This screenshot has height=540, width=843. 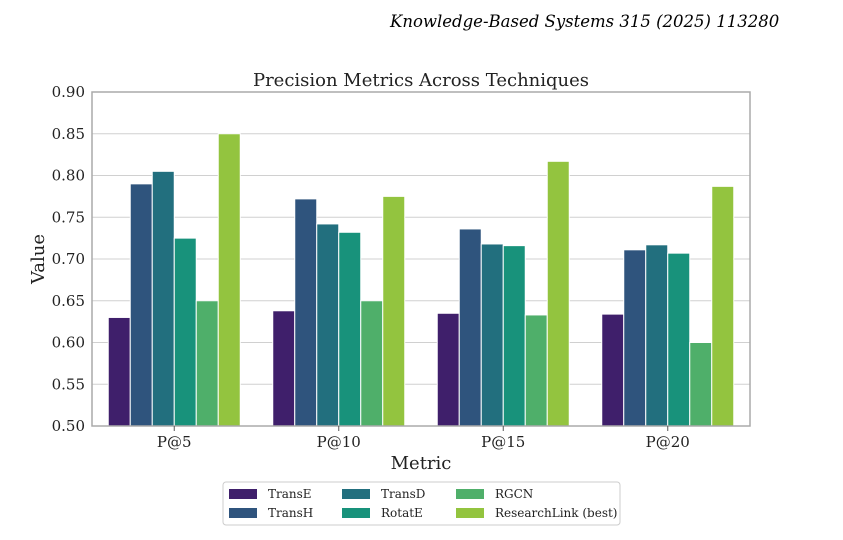 What do you see at coordinates (68, 426) in the screenshot?
I see `y-tick-label: 0.50` at bounding box center [68, 426].